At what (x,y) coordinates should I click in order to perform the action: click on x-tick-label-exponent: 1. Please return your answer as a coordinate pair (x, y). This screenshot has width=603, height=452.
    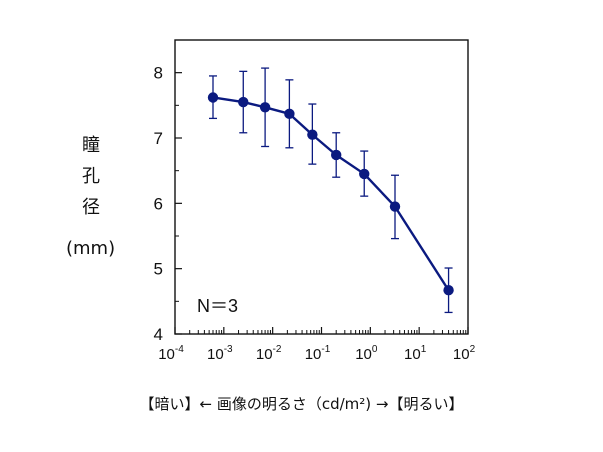
    Looking at the image, I should click on (424, 349).